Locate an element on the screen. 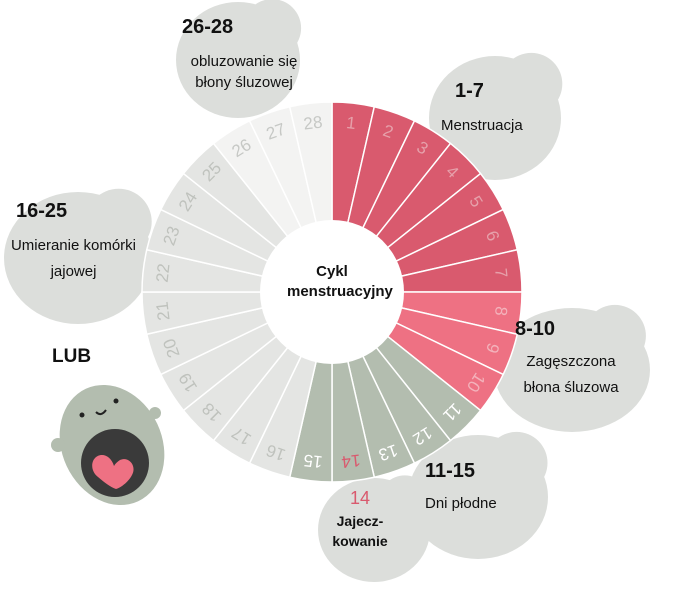 Image resolution: width=677 pixels, height=590 pixels. bubble-11-15-shape is located at coordinates (478, 495).